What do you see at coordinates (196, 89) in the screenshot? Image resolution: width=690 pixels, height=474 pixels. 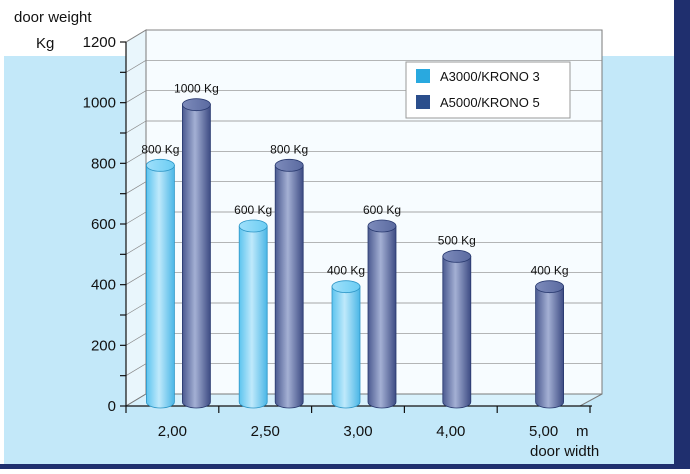 I see `data-label: 1000 Kg` at bounding box center [196, 89].